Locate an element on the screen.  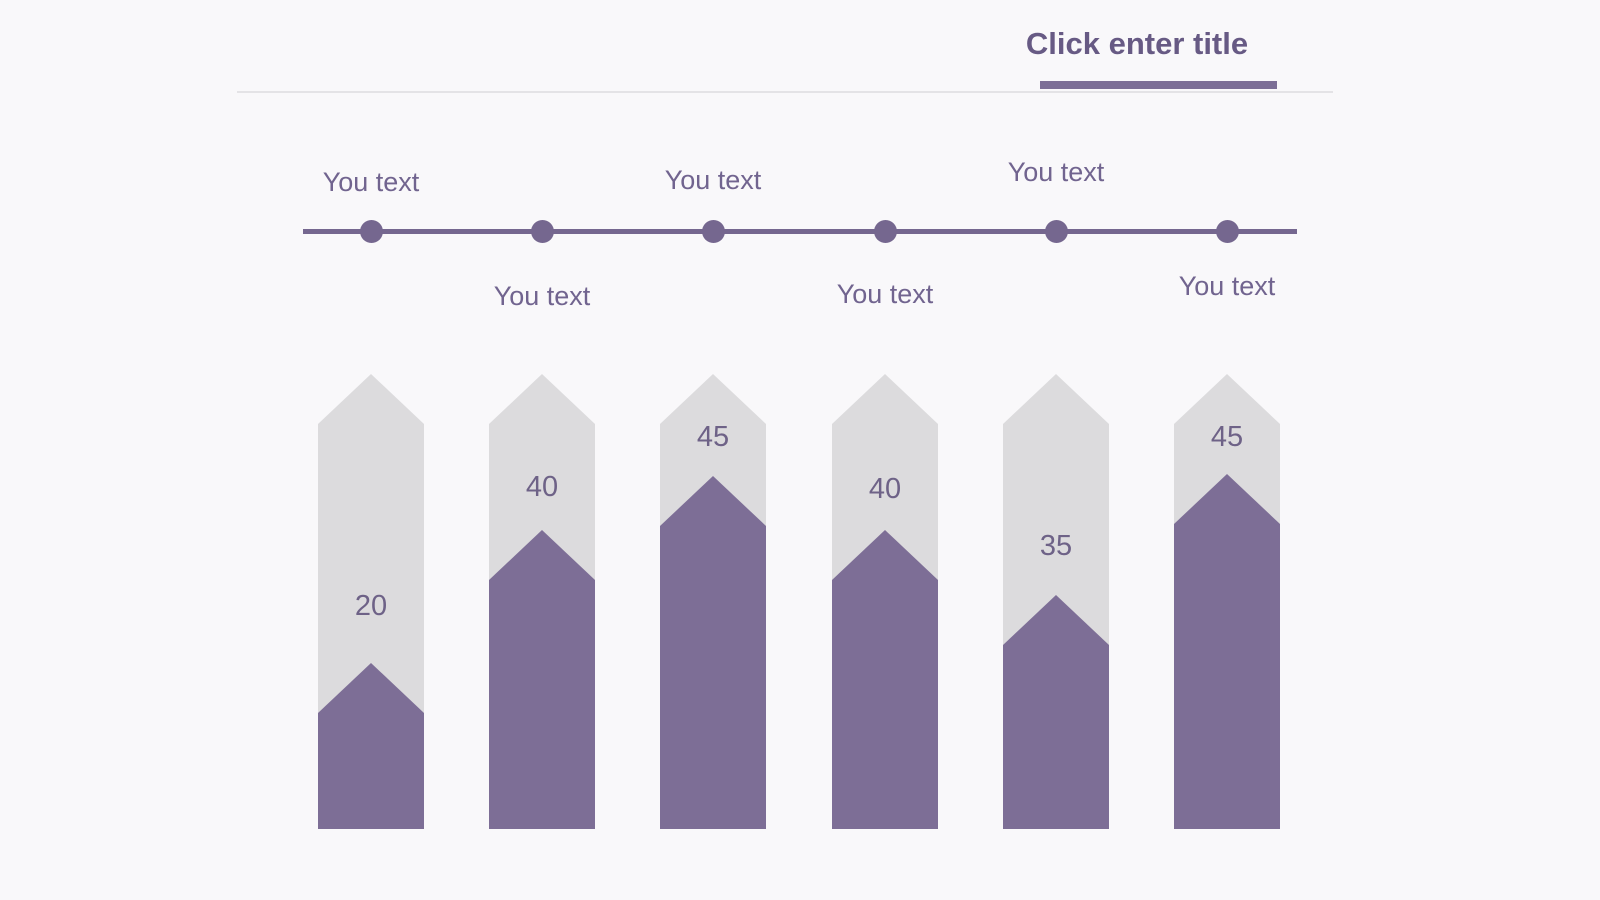
bar-column: 20 is located at coordinates (371, 601).